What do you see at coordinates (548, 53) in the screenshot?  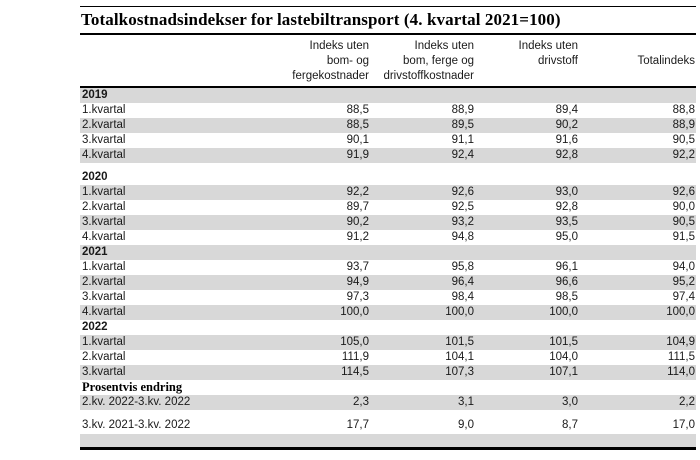 I see `column-header-index-ex-fuel: Indeks uten drivstoff` at bounding box center [548, 53].